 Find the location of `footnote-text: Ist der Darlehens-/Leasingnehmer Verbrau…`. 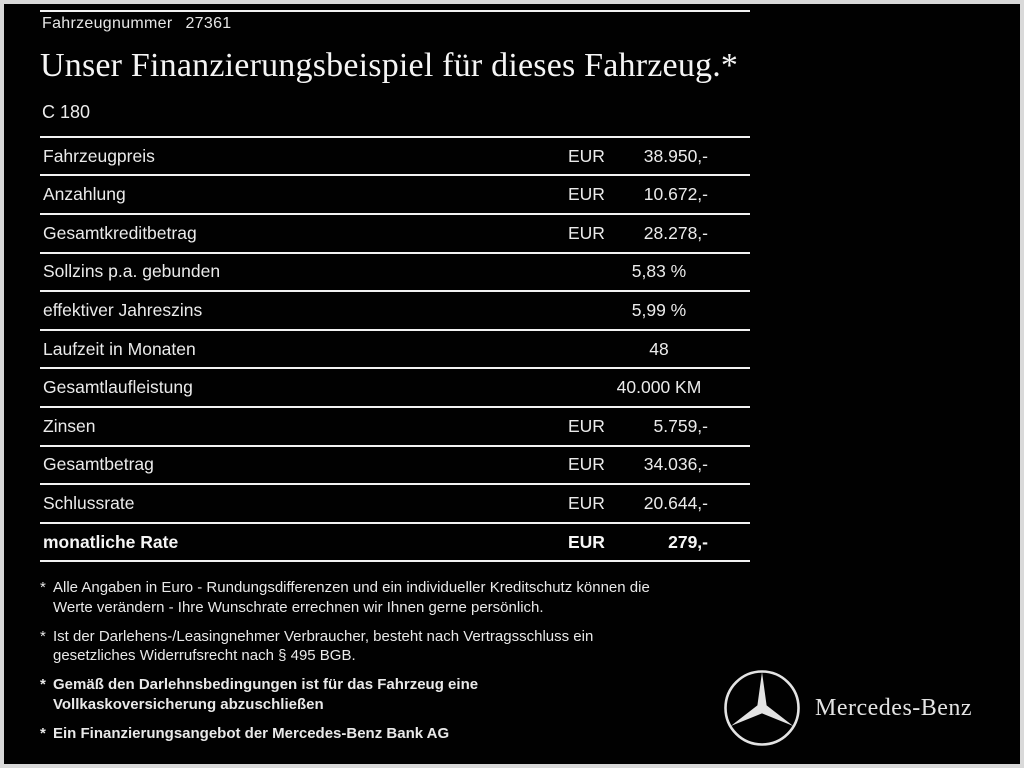

footnote-text: Ist der Darlehens-/Leasingnehmer Verbrau… is located at coordinates (323, 646).